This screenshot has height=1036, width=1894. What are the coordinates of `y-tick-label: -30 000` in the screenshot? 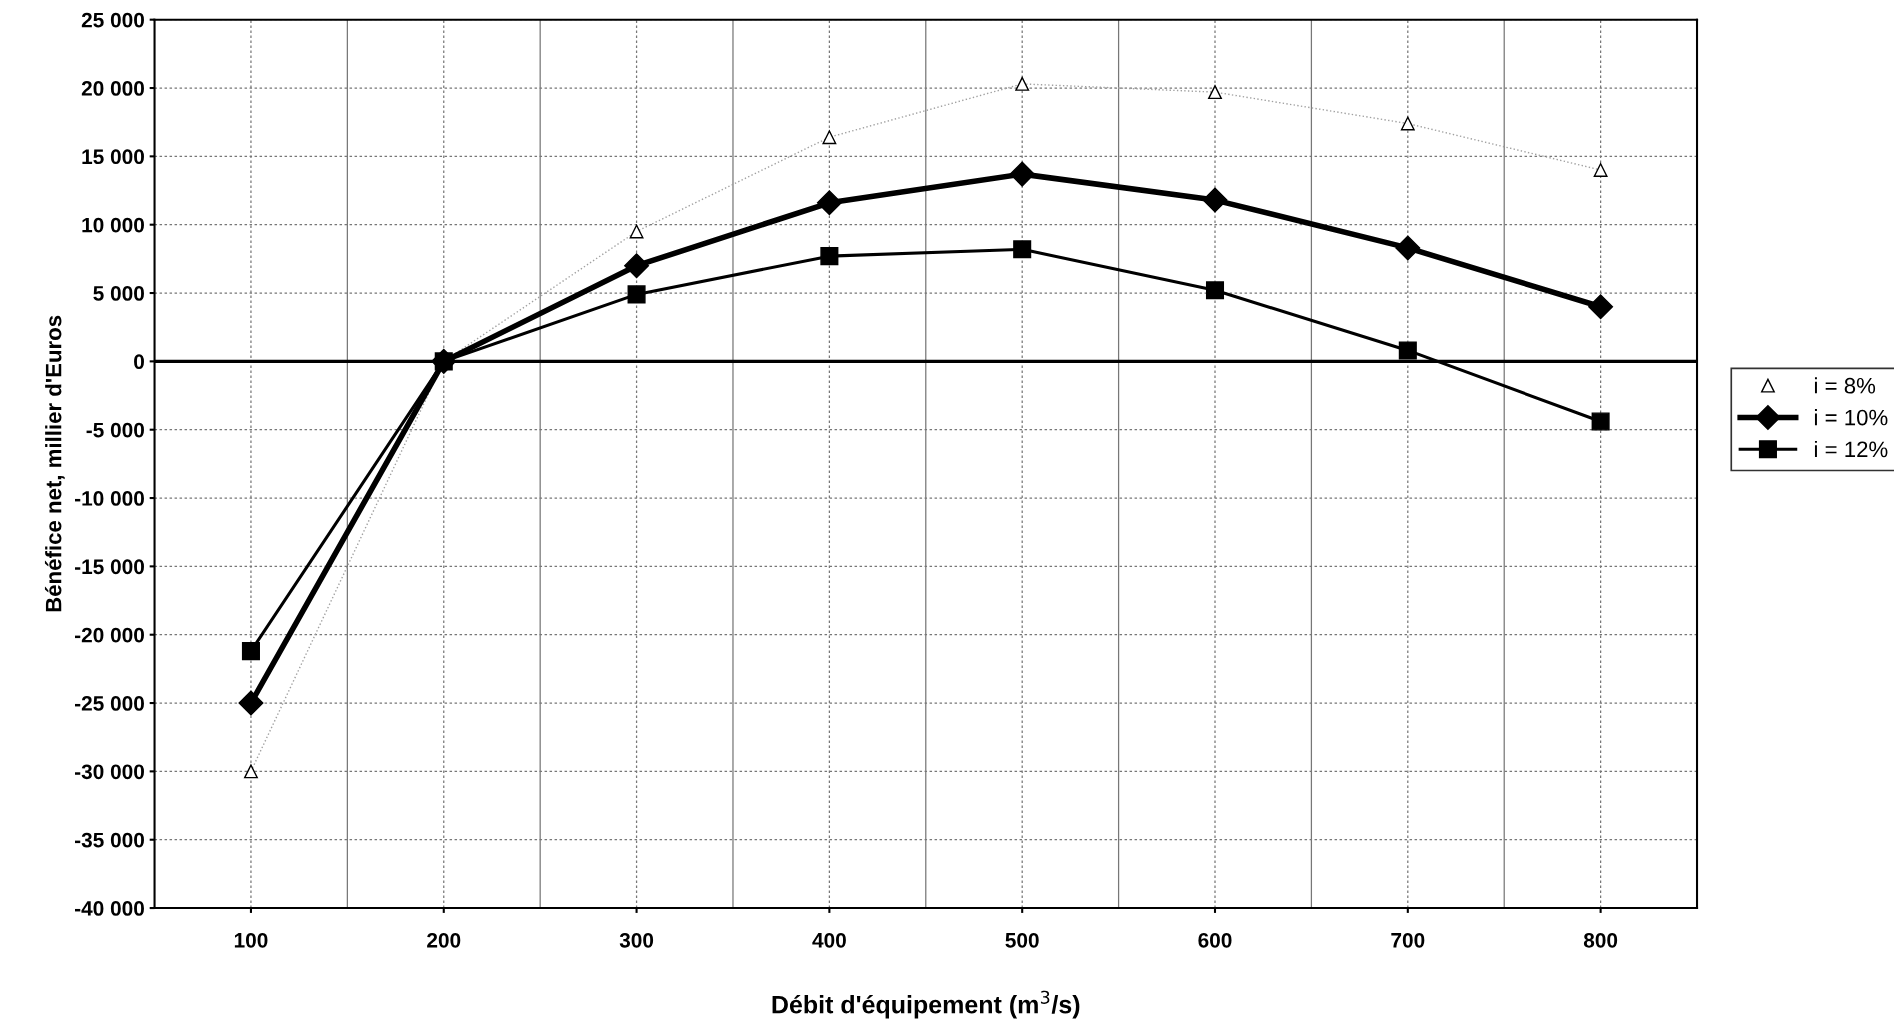 It's located at (109, 772).